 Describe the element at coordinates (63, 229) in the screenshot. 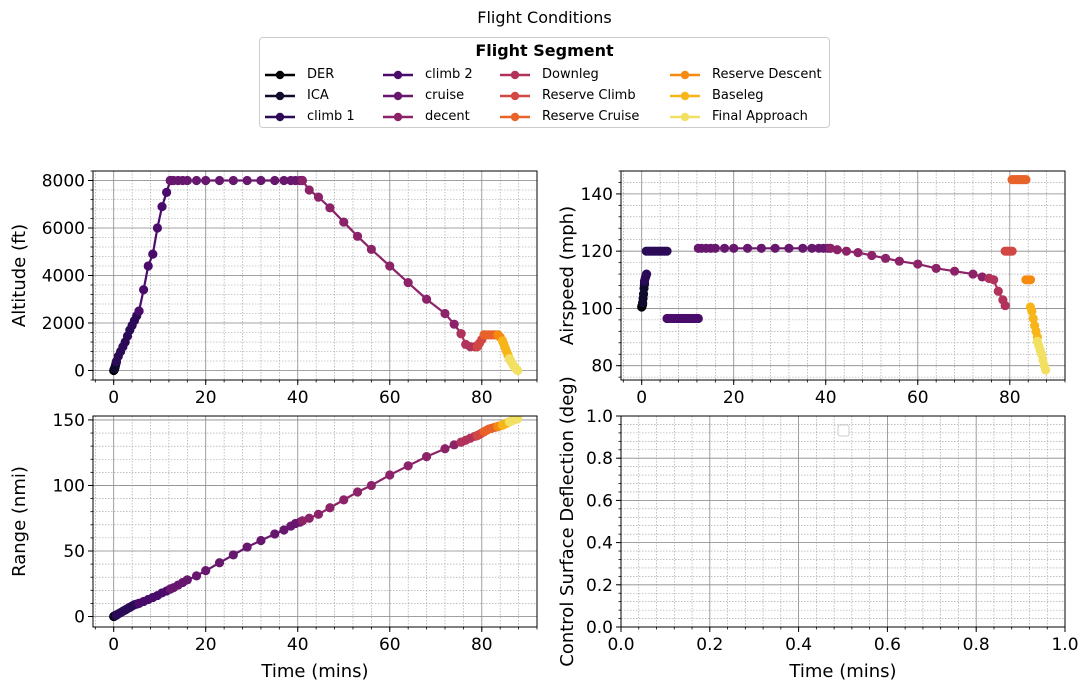

I see `y-tick-label: 6000` at that location.